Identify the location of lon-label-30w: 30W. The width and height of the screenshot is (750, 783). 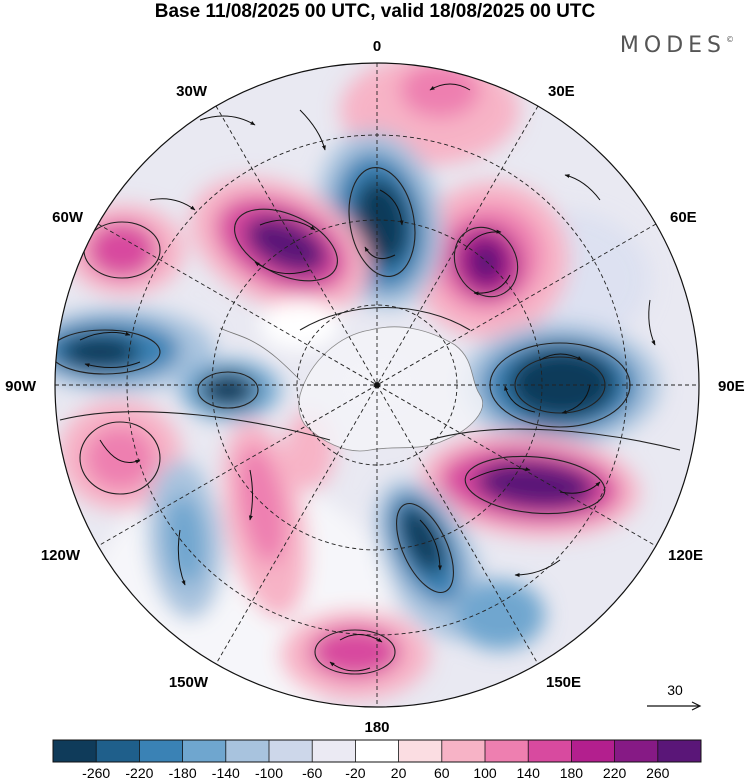
(192, 91).